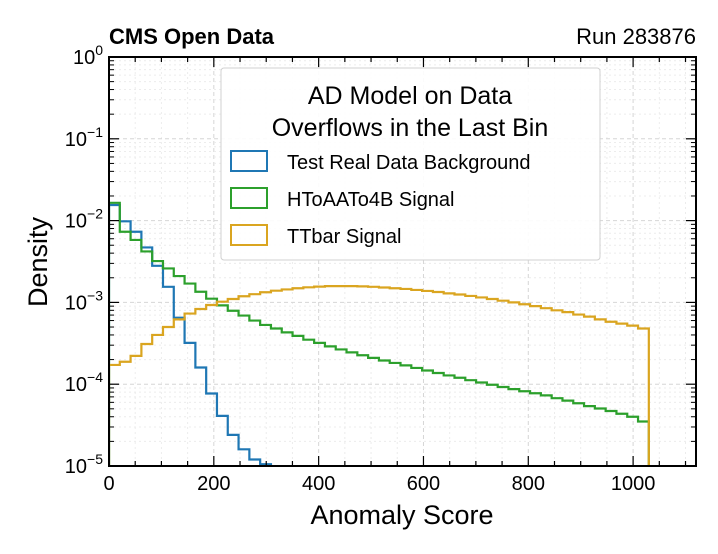  I want to click on y-tick-label: 10⁻⁴, so click(84, 382).